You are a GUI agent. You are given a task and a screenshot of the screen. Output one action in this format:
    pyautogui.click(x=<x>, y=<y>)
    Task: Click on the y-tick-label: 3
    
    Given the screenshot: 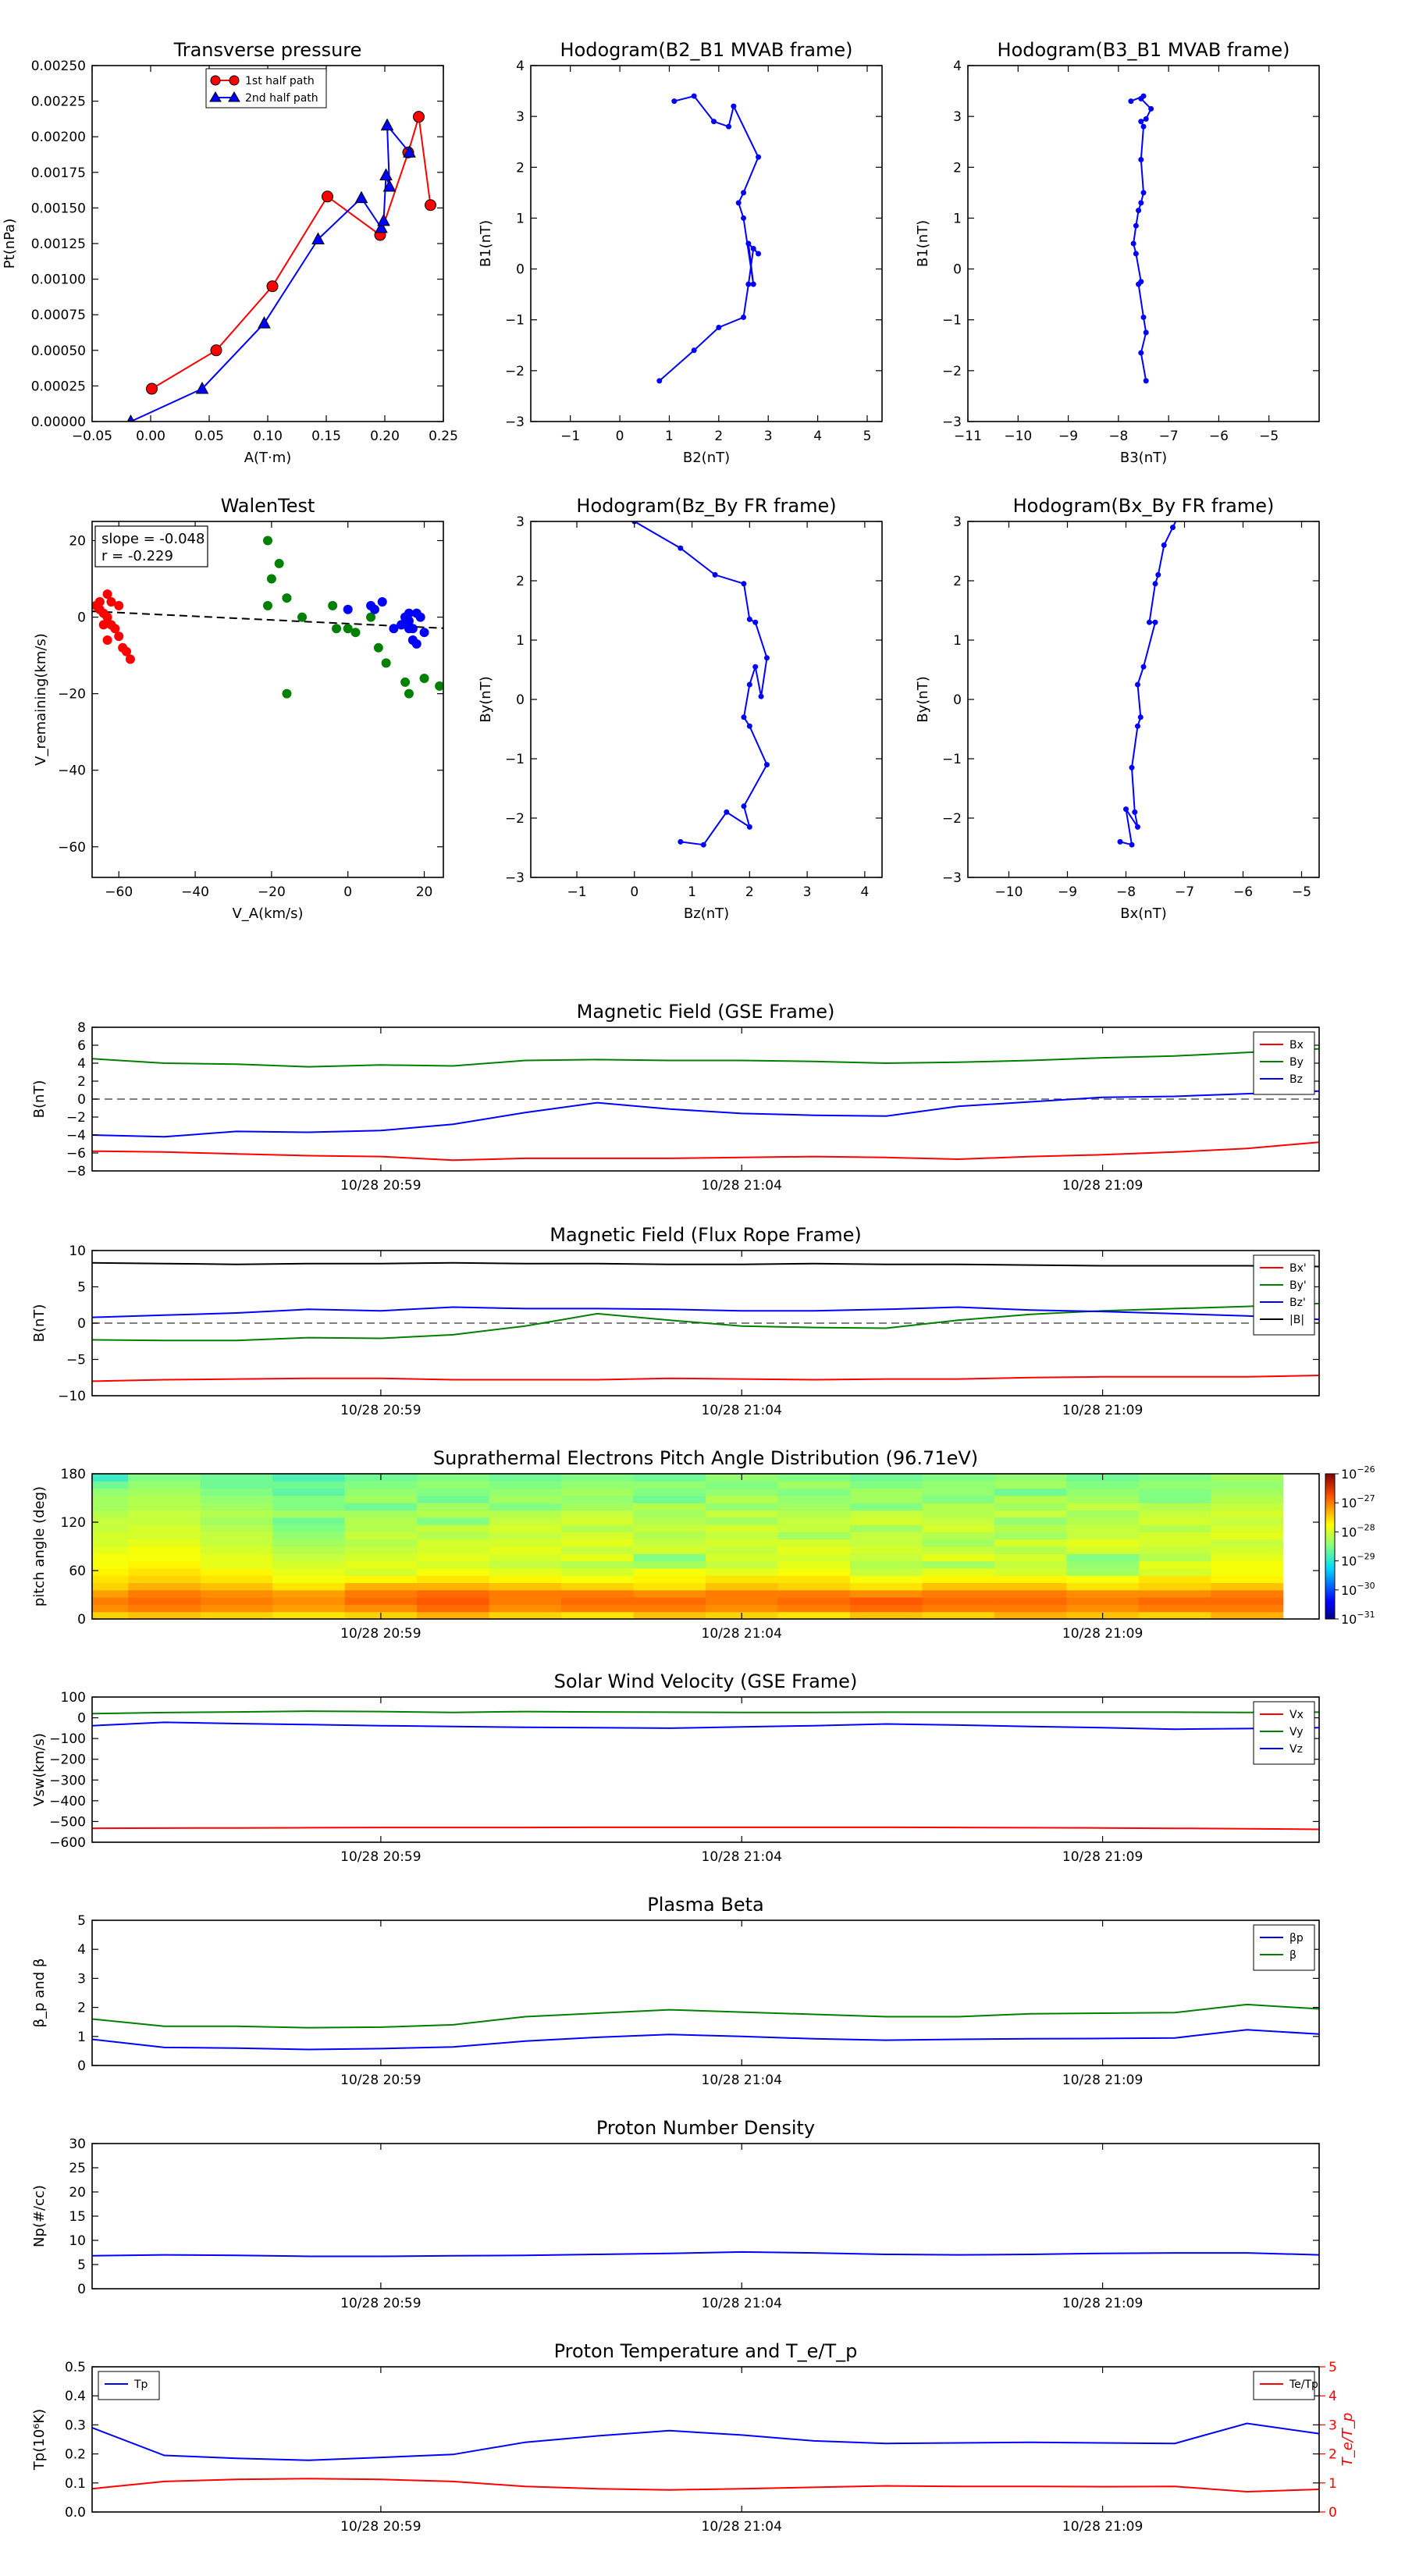 What is the action you would take?
    pyautogui.click(x=81, y=1979)
    